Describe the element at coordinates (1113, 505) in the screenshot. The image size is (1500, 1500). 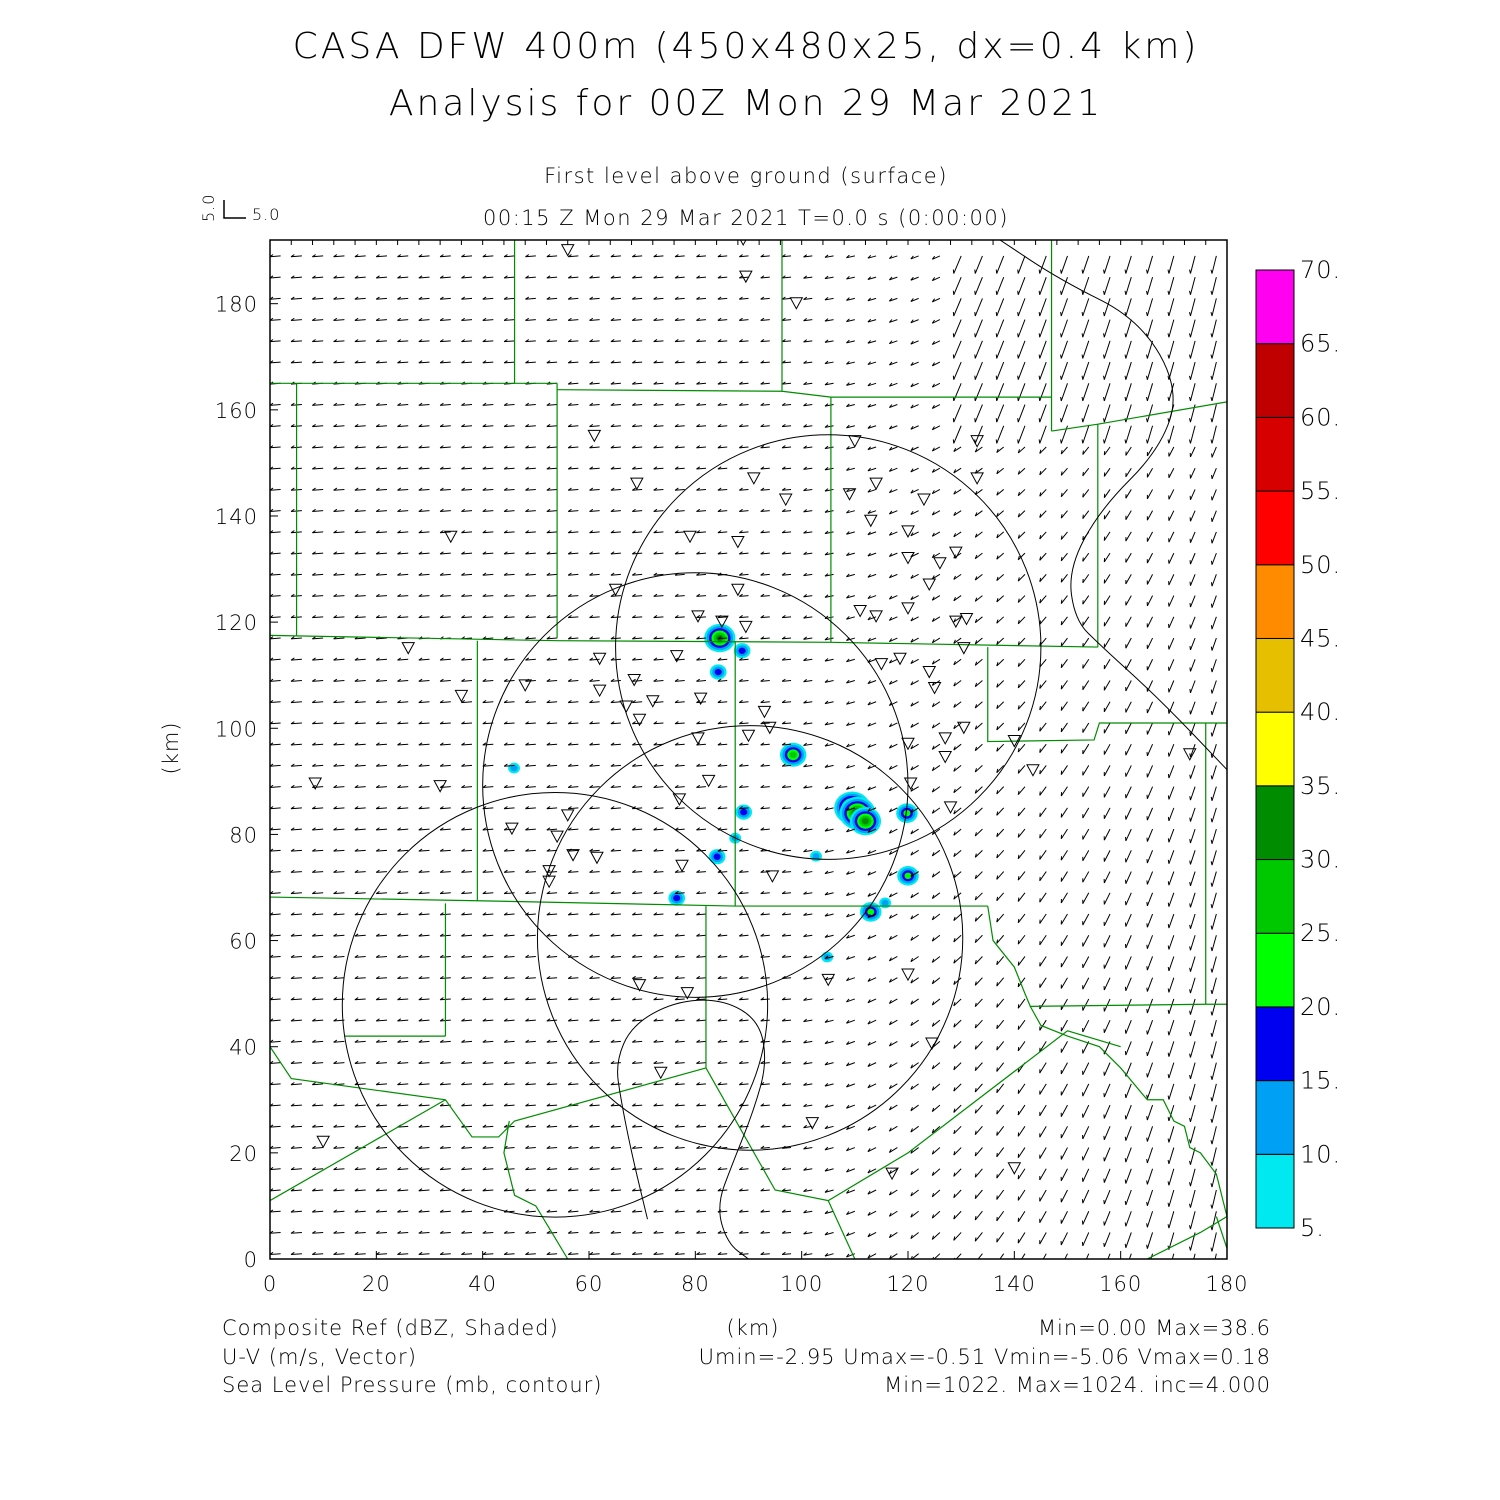
I see `slp-contour` at that location.